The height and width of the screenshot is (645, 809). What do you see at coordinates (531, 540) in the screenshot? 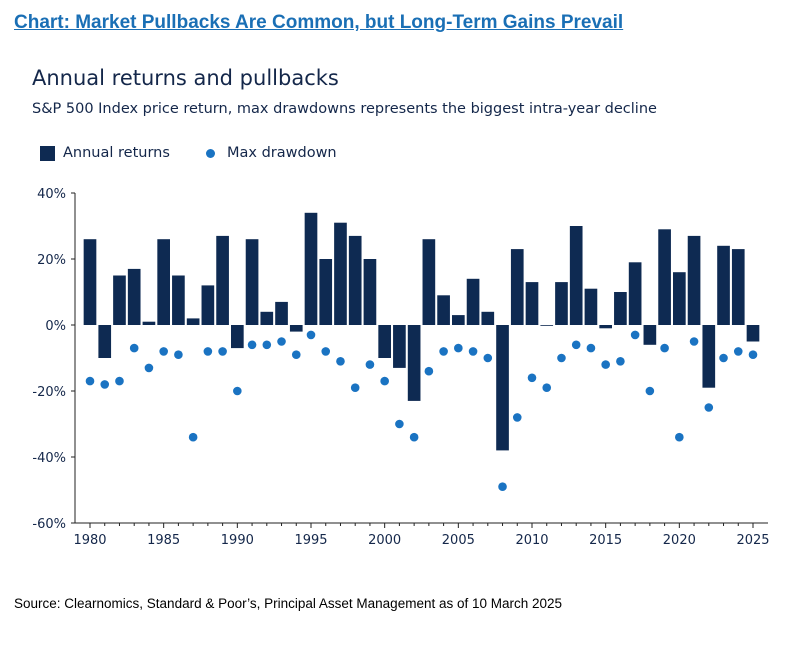
I see `x-tick-label: 2010` at bounding box center [531, 540].